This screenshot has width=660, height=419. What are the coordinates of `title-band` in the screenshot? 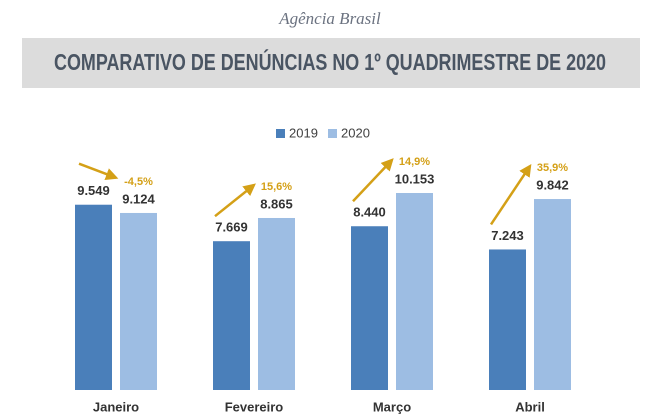 It's located at (331, 63).